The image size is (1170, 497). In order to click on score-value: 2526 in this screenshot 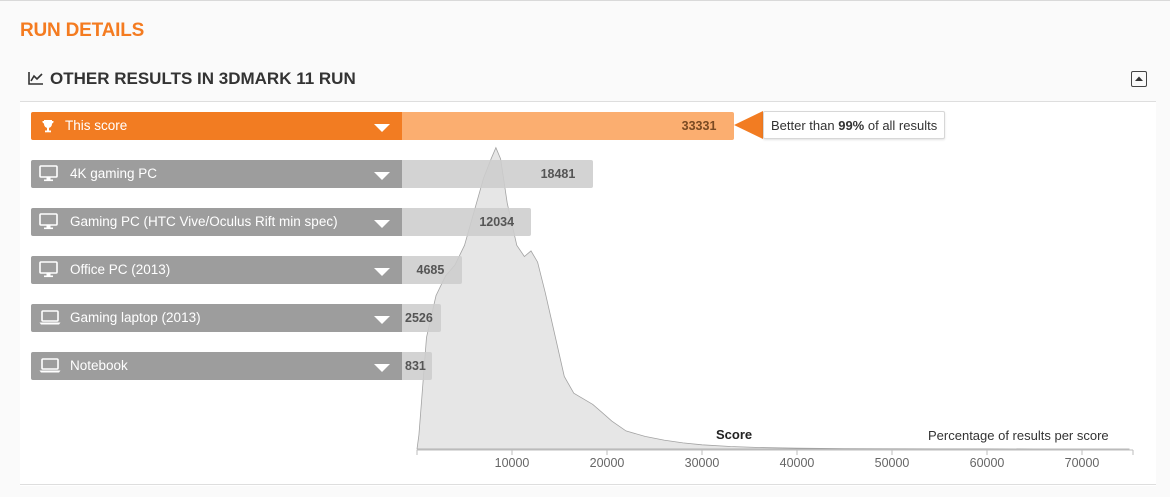, I will do `click(419, 318)`.